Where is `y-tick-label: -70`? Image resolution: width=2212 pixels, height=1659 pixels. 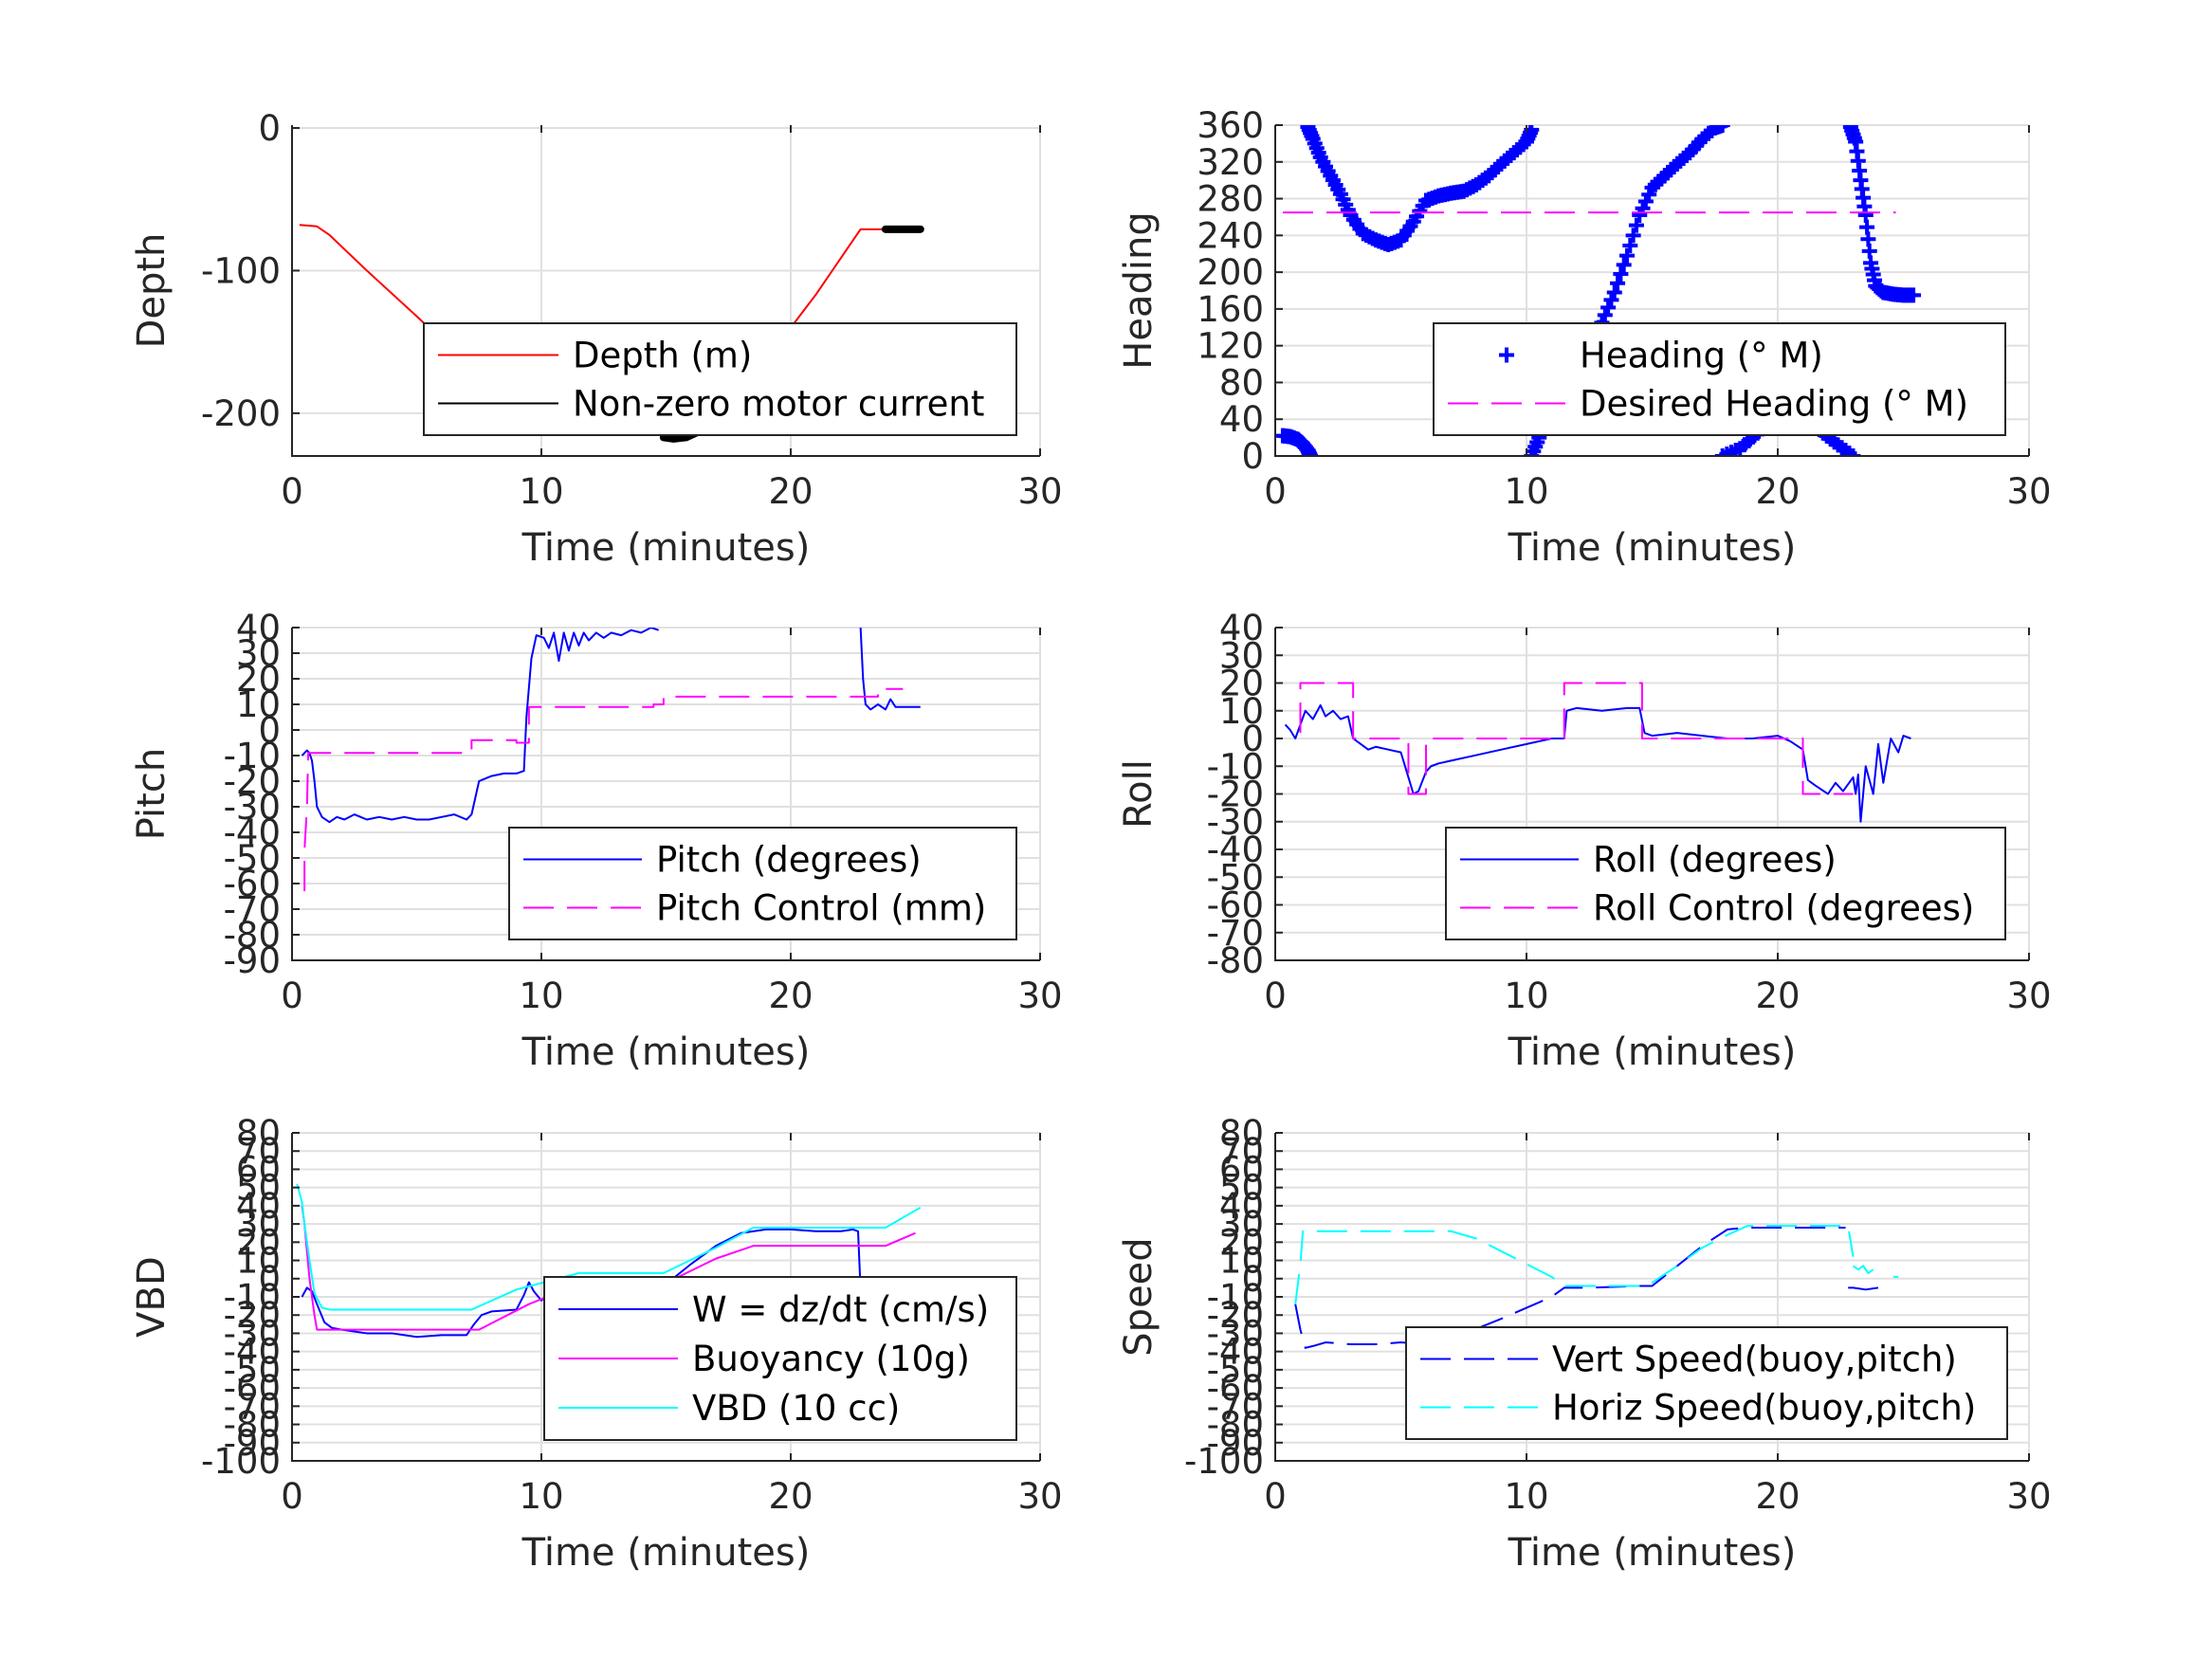
y-tick-label: -70 is located at coordinates (1235, 933).